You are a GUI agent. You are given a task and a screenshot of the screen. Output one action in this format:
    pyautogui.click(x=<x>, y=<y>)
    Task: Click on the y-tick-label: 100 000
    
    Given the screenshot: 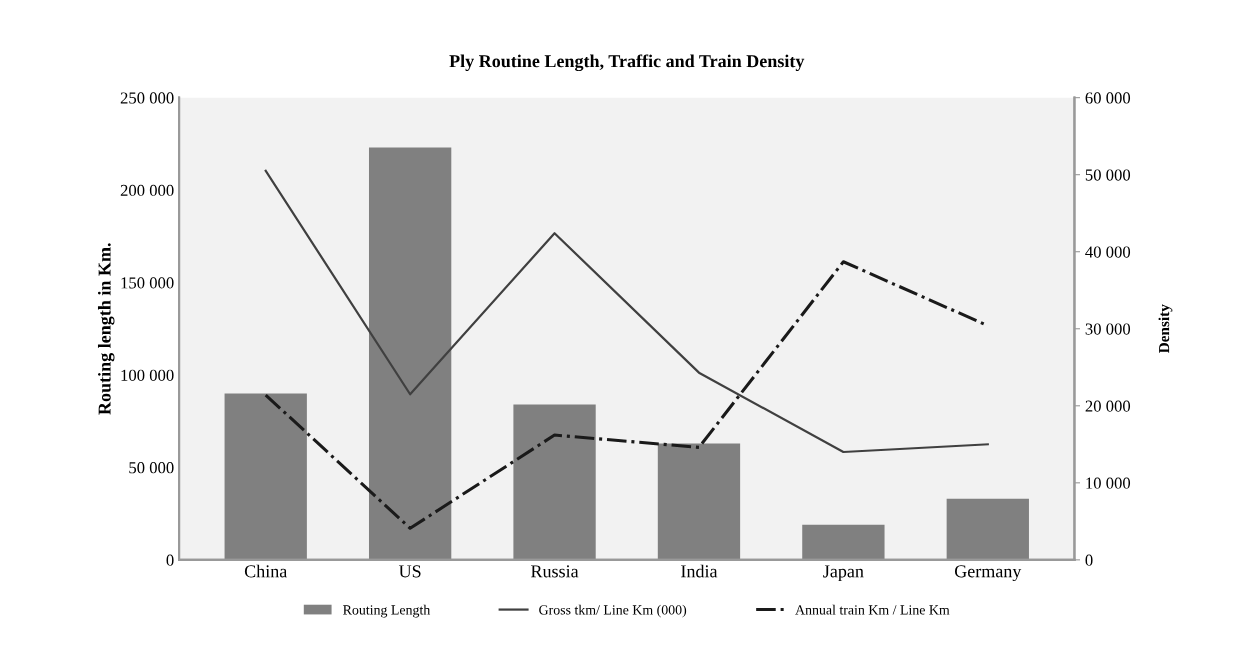 What is the action you would take?
    pyautogui.click(x=147, y=375)
    